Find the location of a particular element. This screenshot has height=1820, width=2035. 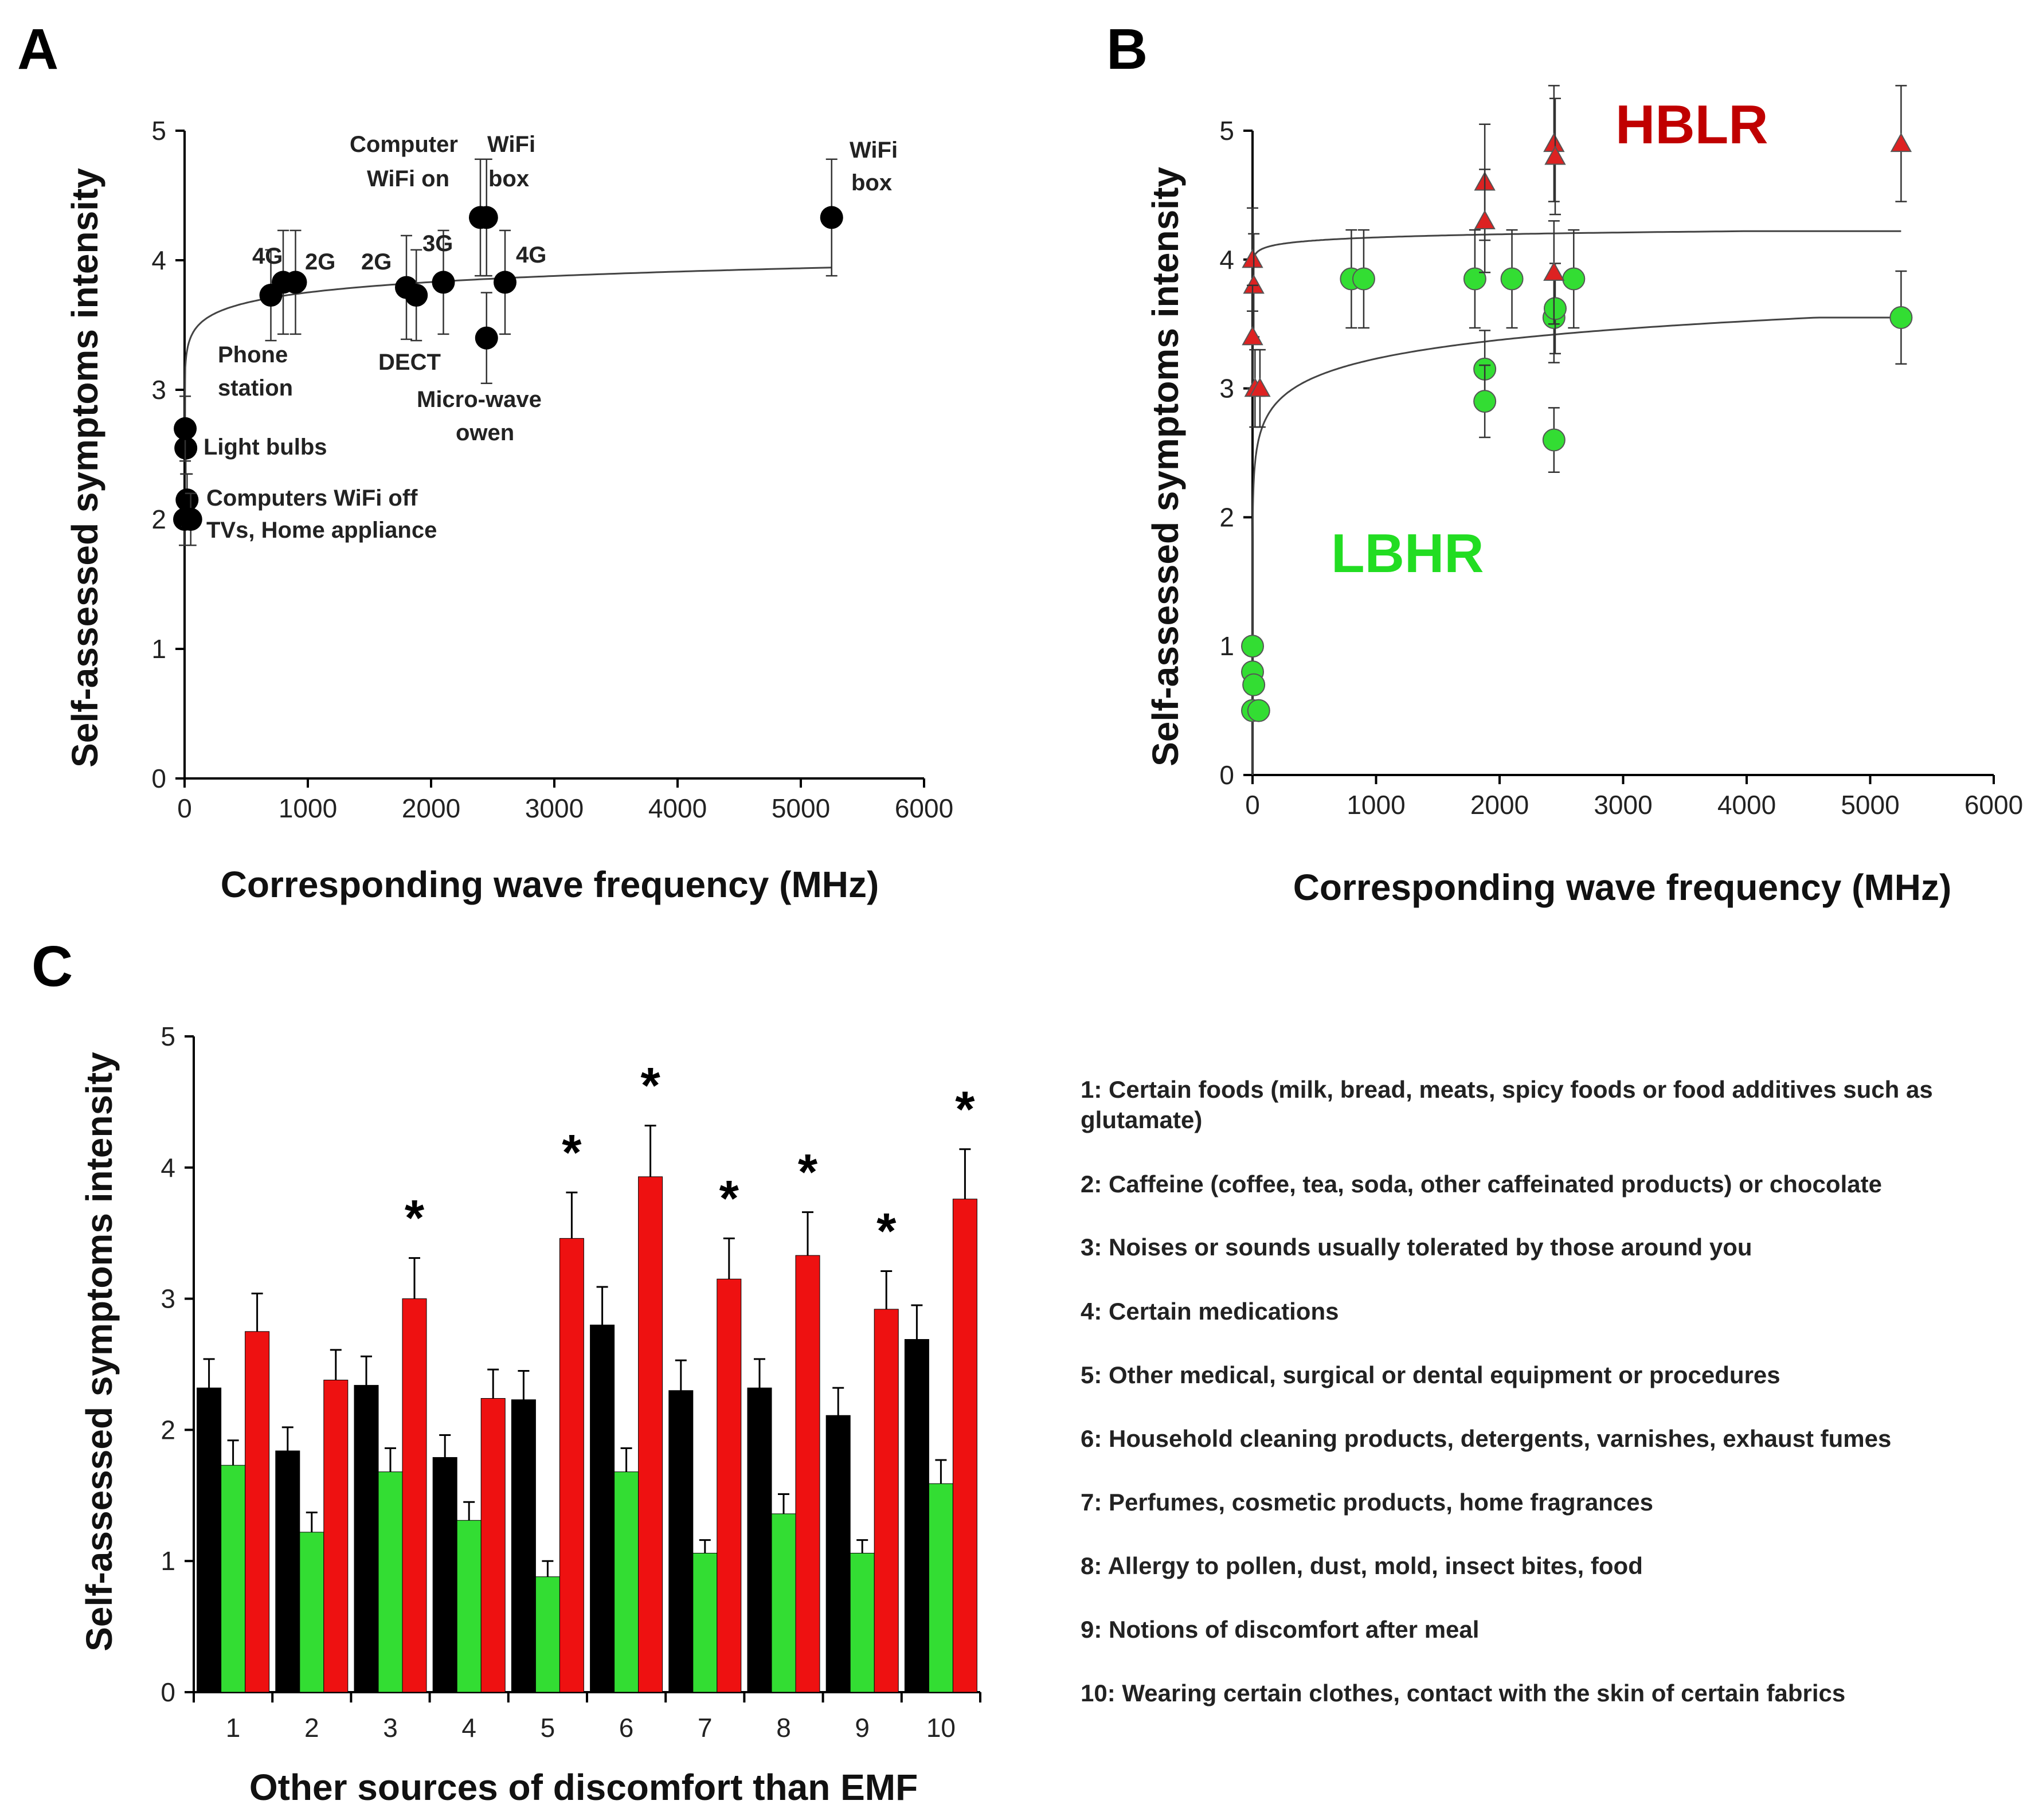

point-annotation: WiFi on is located at coordinates (408, 179).